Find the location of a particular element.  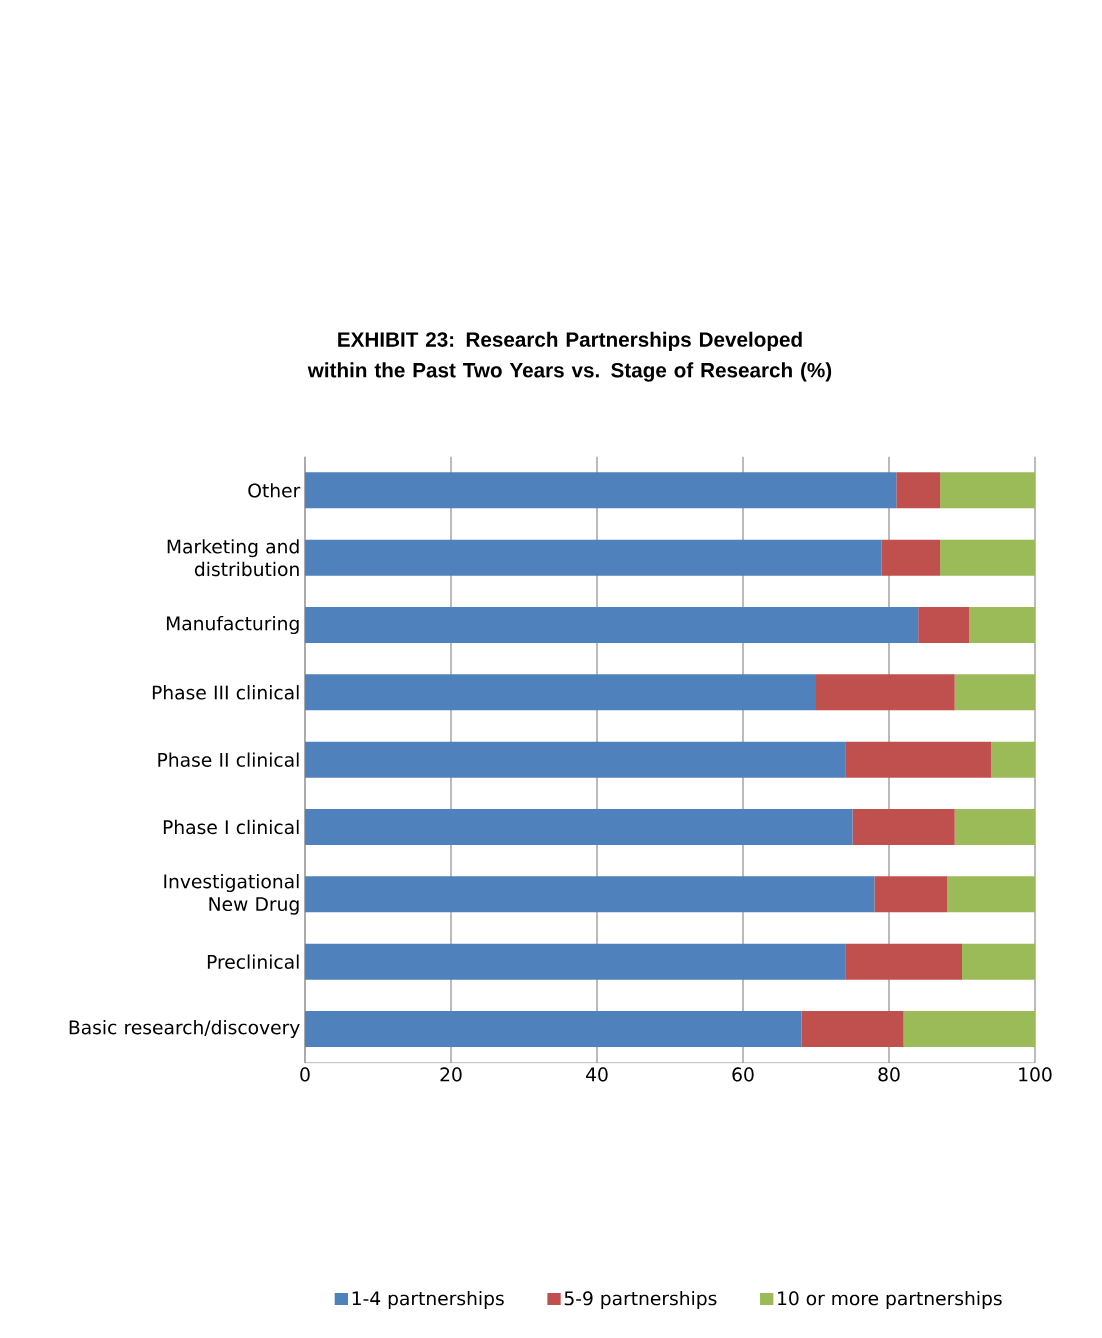

y-tick-label: Marketing and distribution is located at coordinates (233, 558).